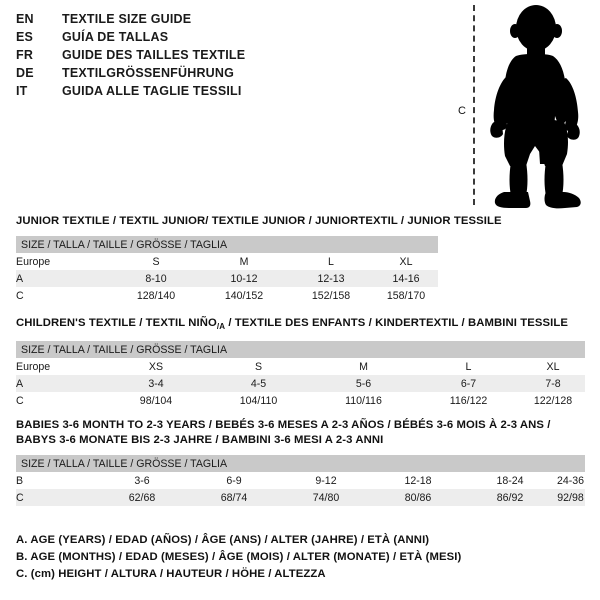  Describe the element at coordinates (570, 480) in the screenshot. I see `cell-value: 24-36` at that location.